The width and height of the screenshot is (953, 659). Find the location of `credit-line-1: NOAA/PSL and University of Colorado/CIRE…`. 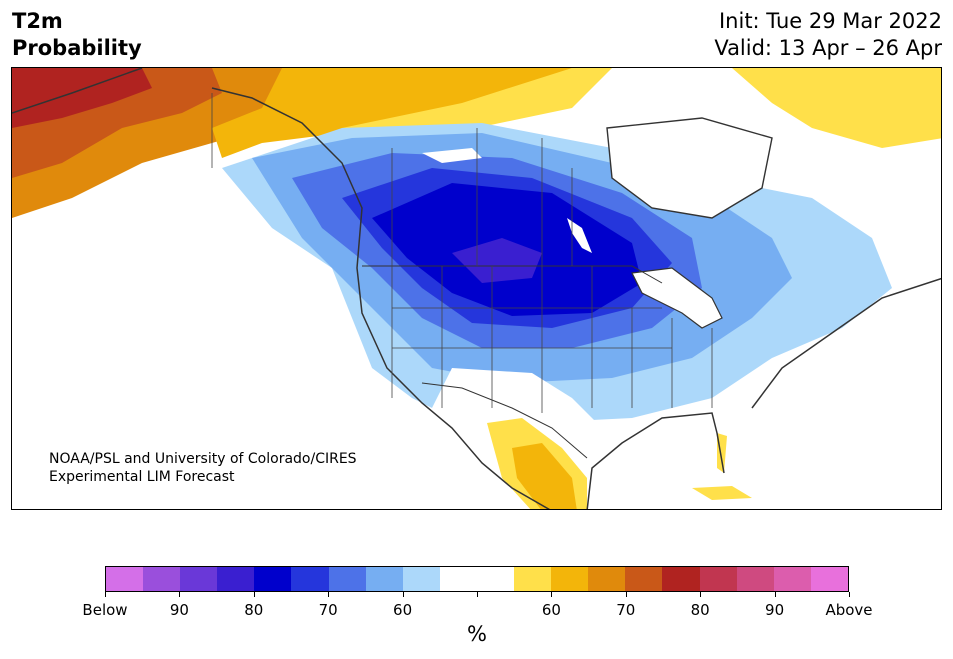

credit-line-1: NOAA/PSL and University of Colorado/CIRE… is located at coordinates (203, 459).